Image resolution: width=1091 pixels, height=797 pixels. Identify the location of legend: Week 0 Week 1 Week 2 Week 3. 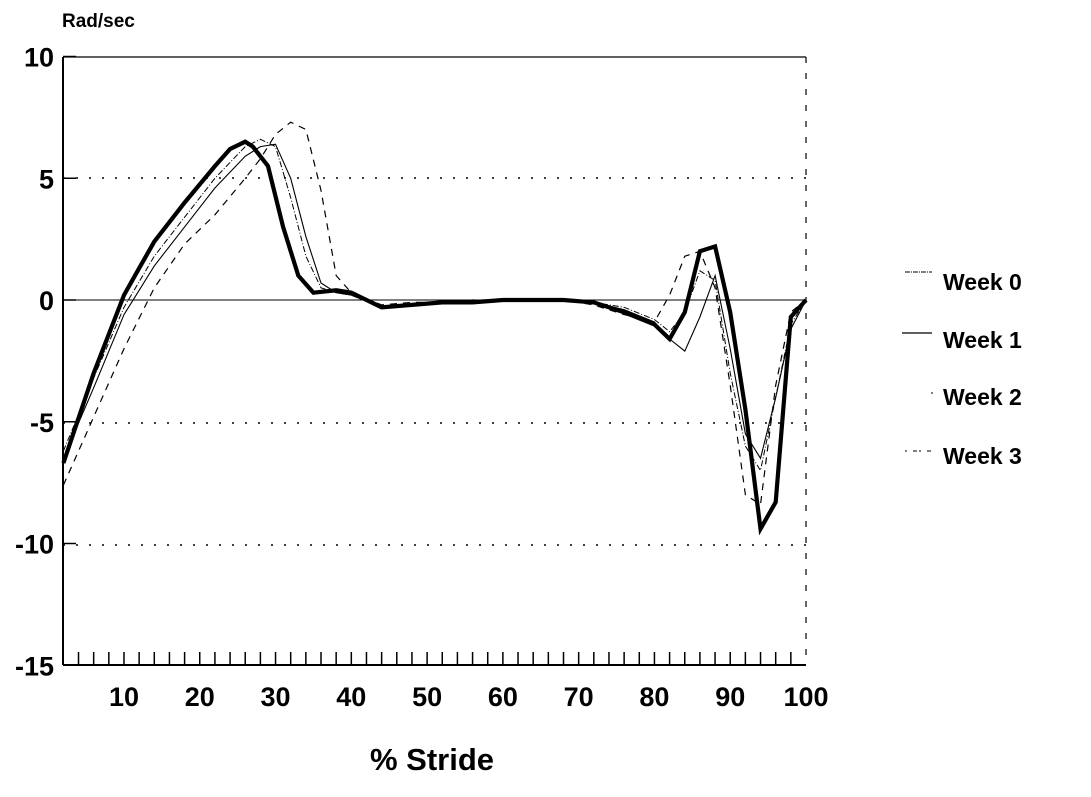
(962, 369).